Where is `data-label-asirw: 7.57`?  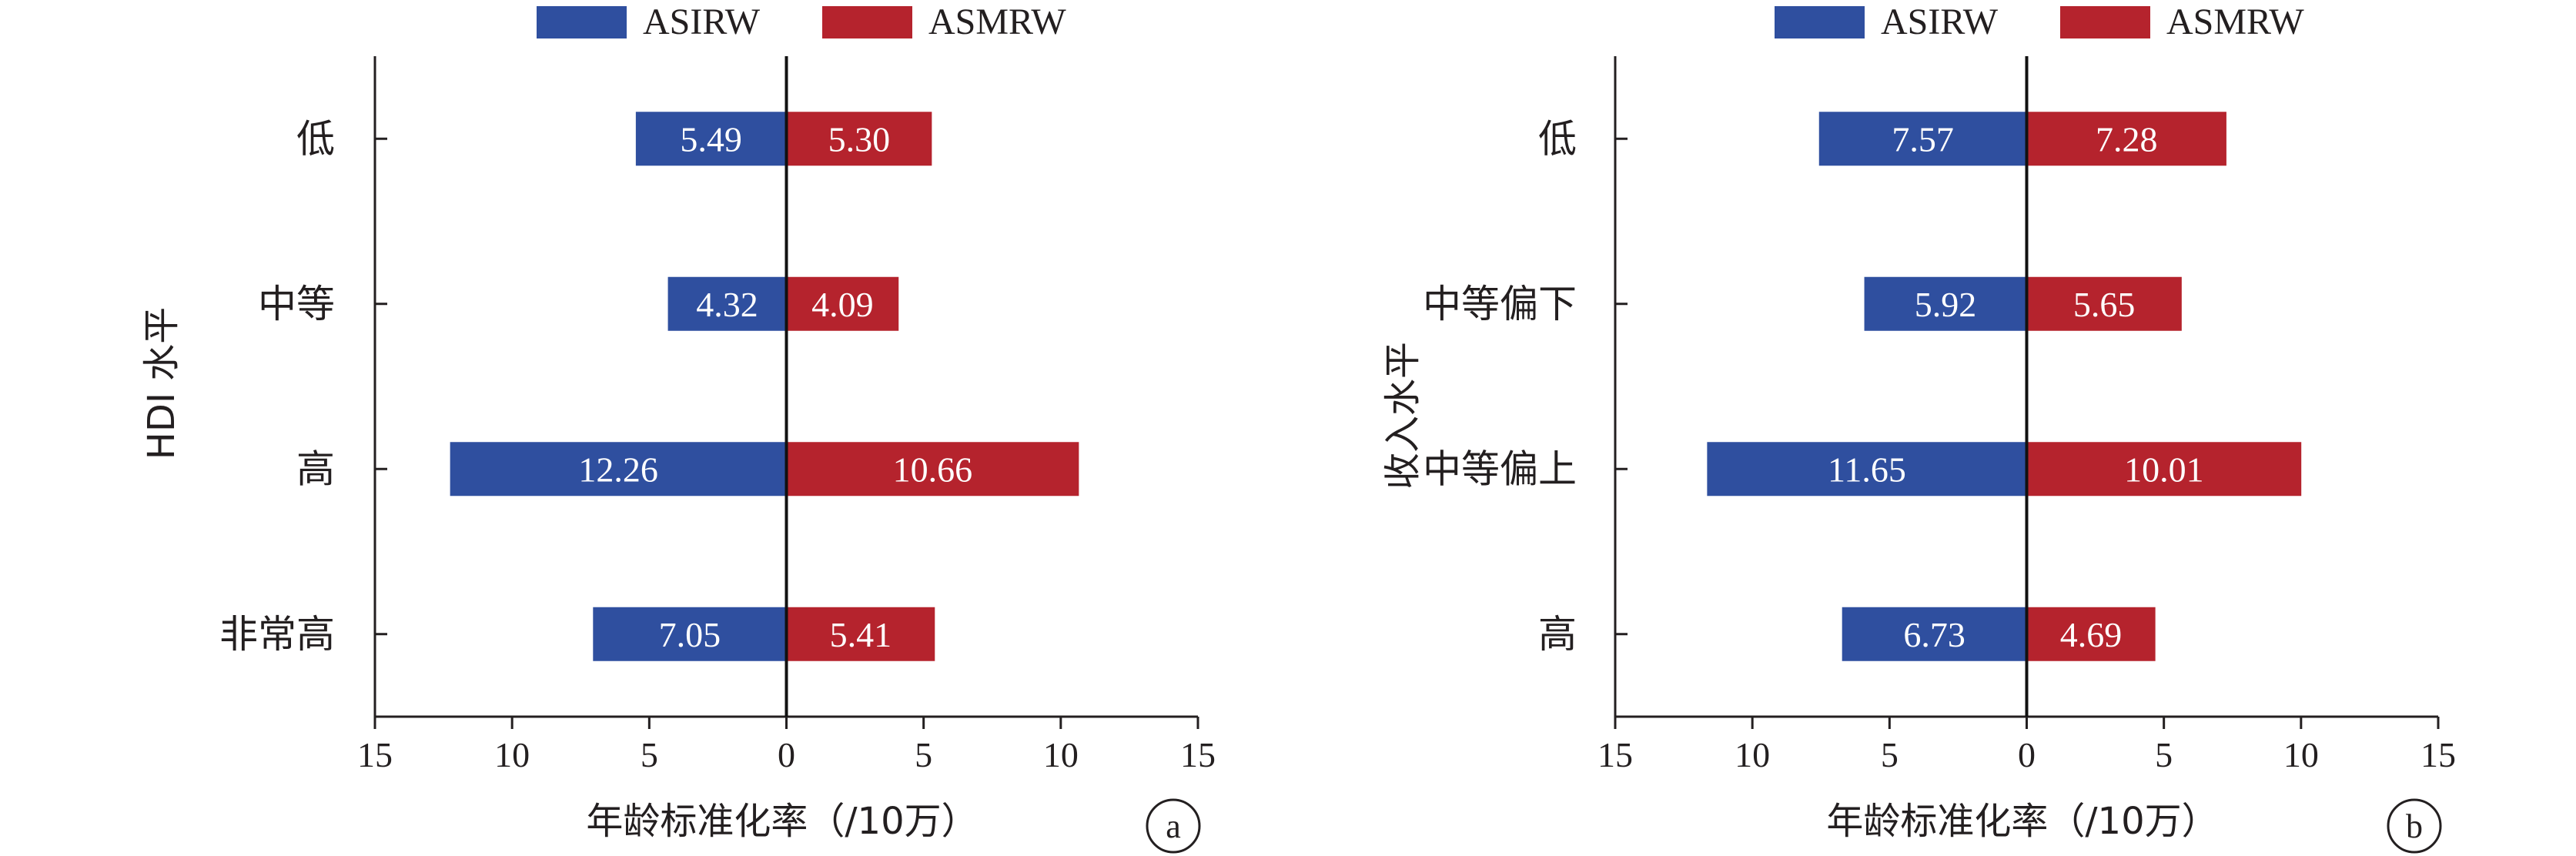 data-label-asirw: 7.57 is located at coordinates (1923, 139).